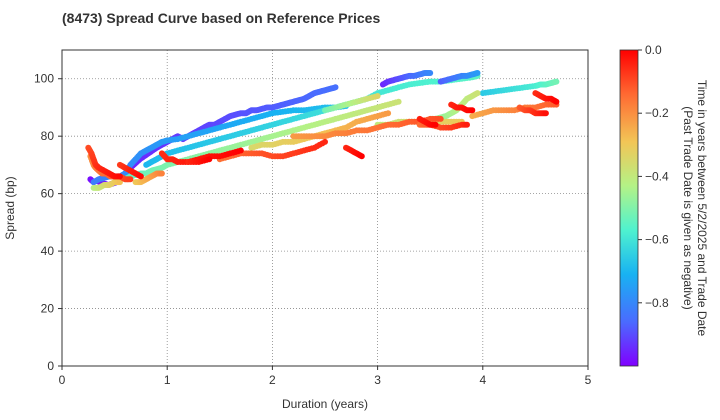 The height and width of the screenshot is (420, 720). Describe the element at coordinates (48, 222) in the screenshot. I see `y-axis-ticks: 0 20 40 60 80 100` at that location.